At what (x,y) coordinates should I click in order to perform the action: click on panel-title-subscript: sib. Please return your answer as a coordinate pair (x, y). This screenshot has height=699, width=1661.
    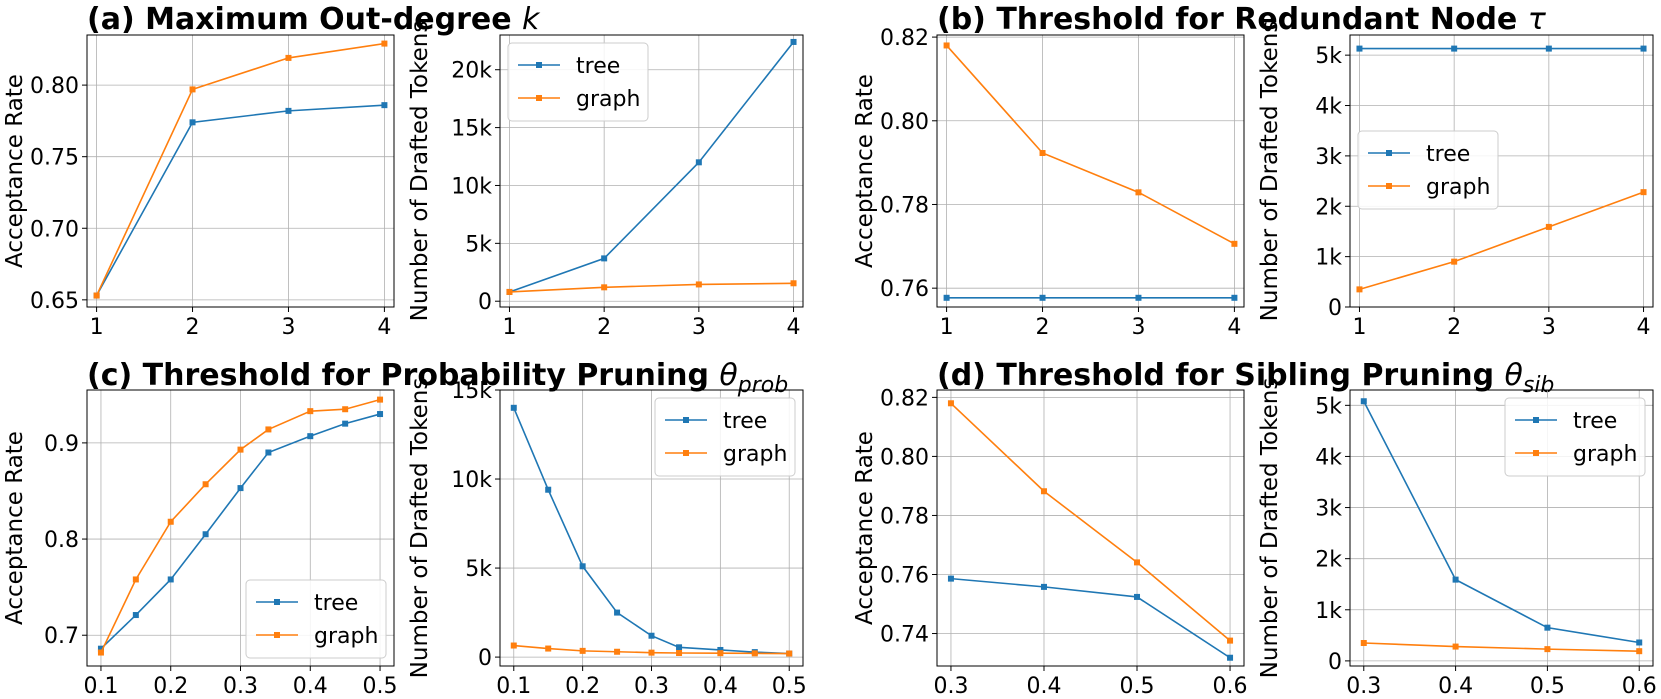
    Looking at the image, I should click on (1539, 385).